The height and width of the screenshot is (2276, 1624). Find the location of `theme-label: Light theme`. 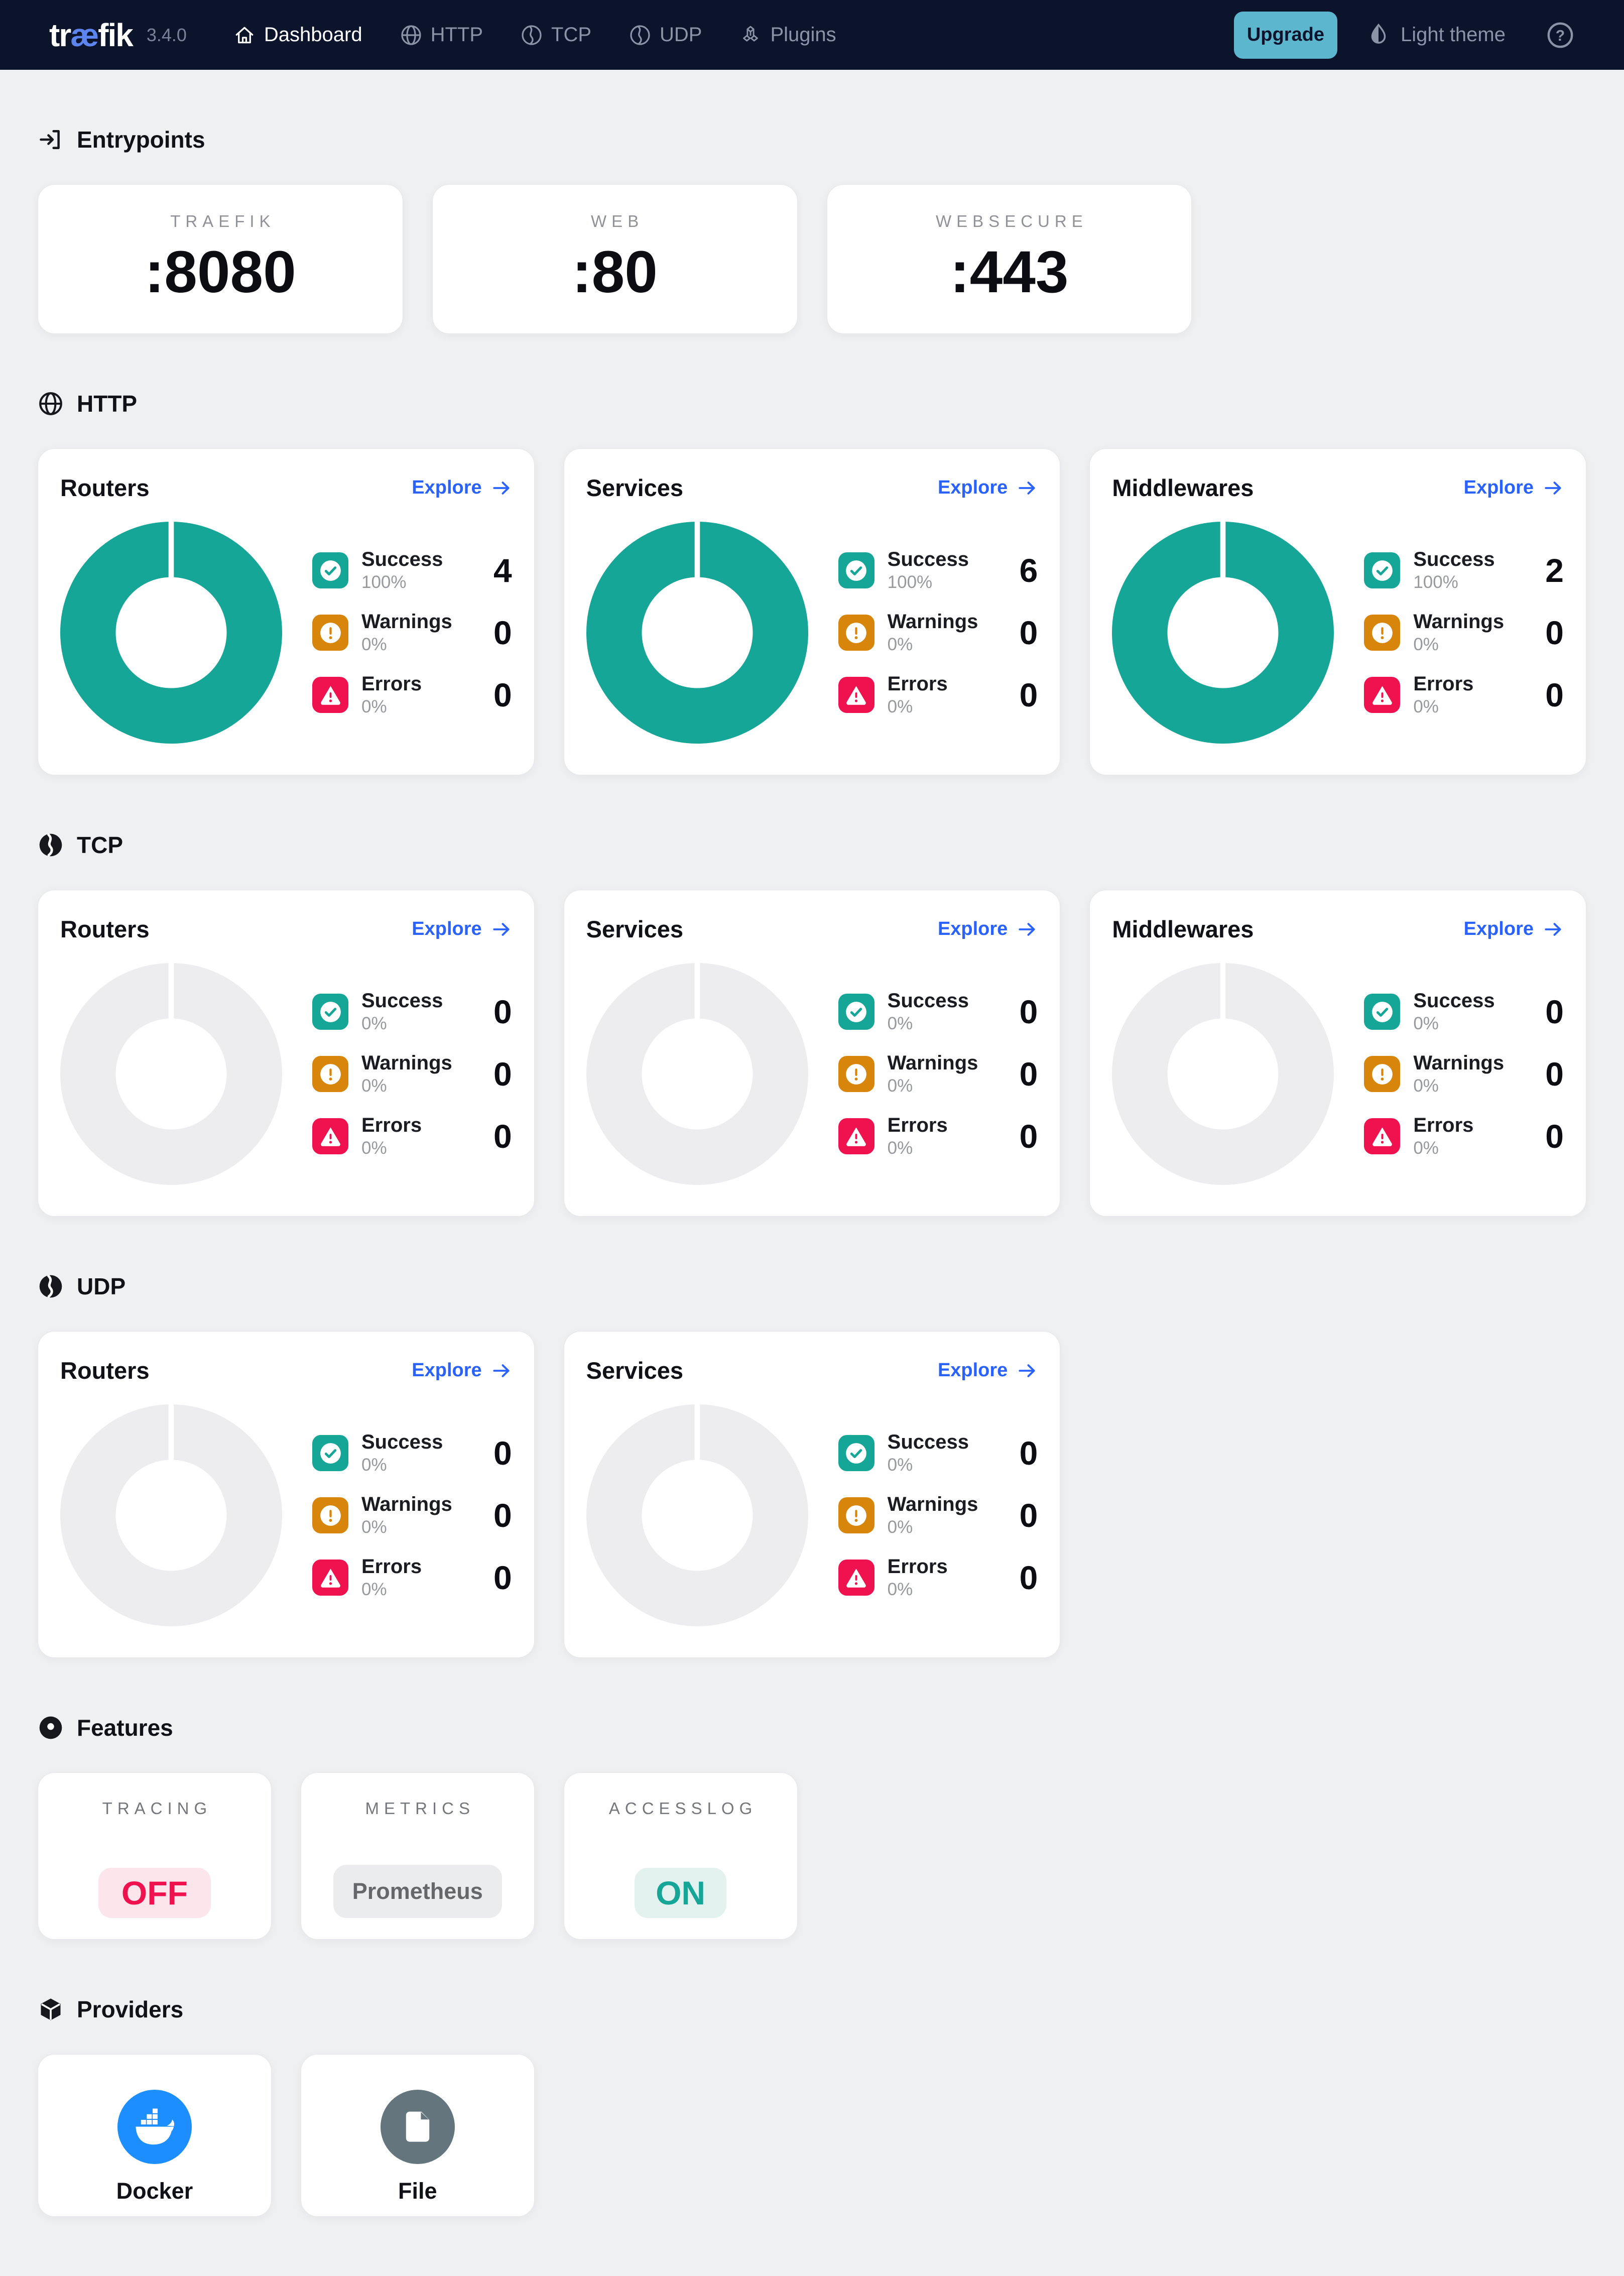

theme-label: Light theme is located at coordinates (1453, 35).